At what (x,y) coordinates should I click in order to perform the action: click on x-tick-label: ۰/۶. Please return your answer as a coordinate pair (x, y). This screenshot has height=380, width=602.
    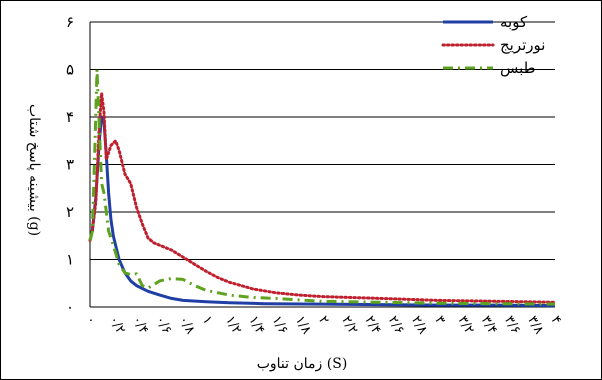
    Looking at the image, I should click on (163, 325).